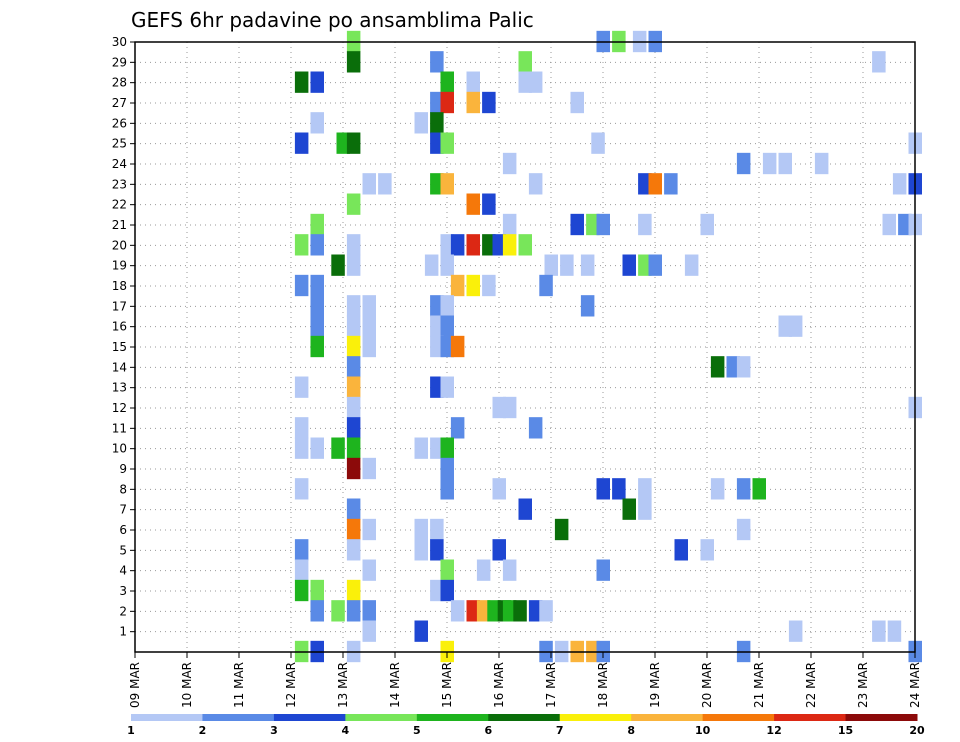  I want to click on y-tick-label: 9, so click(123, 469).